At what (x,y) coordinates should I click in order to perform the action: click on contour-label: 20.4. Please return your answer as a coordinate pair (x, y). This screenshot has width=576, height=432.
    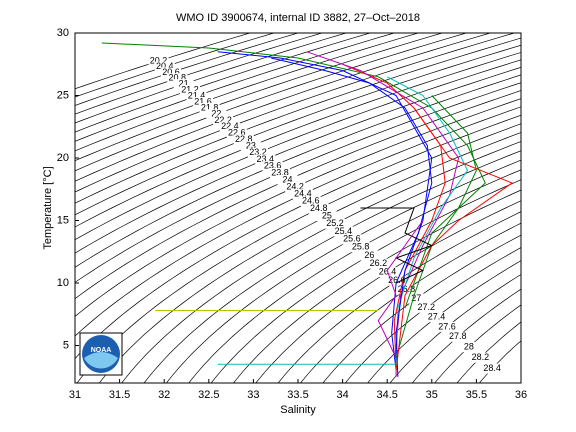
    Looking at the image, I should click on (165, 66).